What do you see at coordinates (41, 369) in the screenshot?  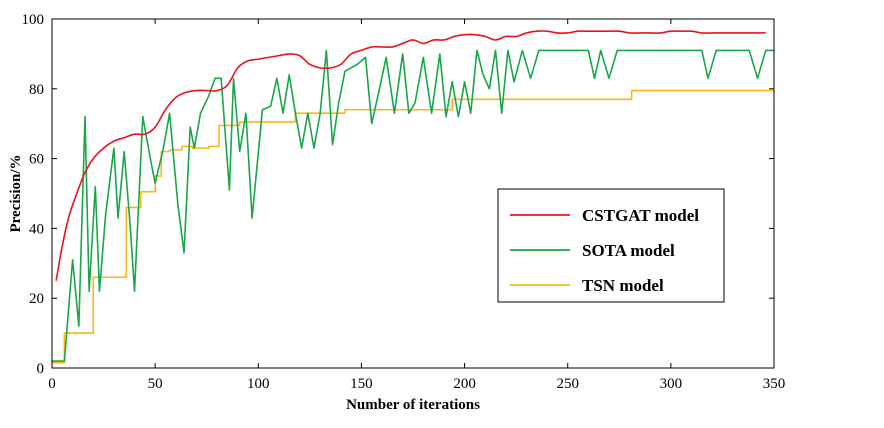 I see `y-tick-label: 0` at bounding box center [41, 369].